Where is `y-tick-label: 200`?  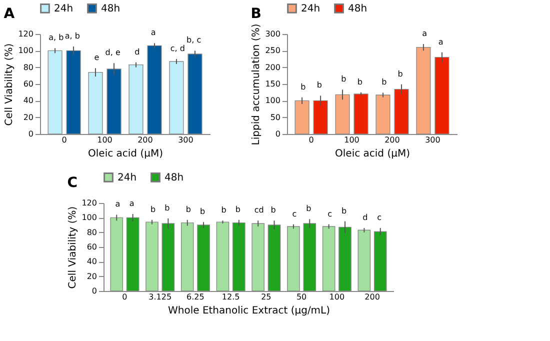 y-tick-label: 200 is located at coordinates (272, 67).